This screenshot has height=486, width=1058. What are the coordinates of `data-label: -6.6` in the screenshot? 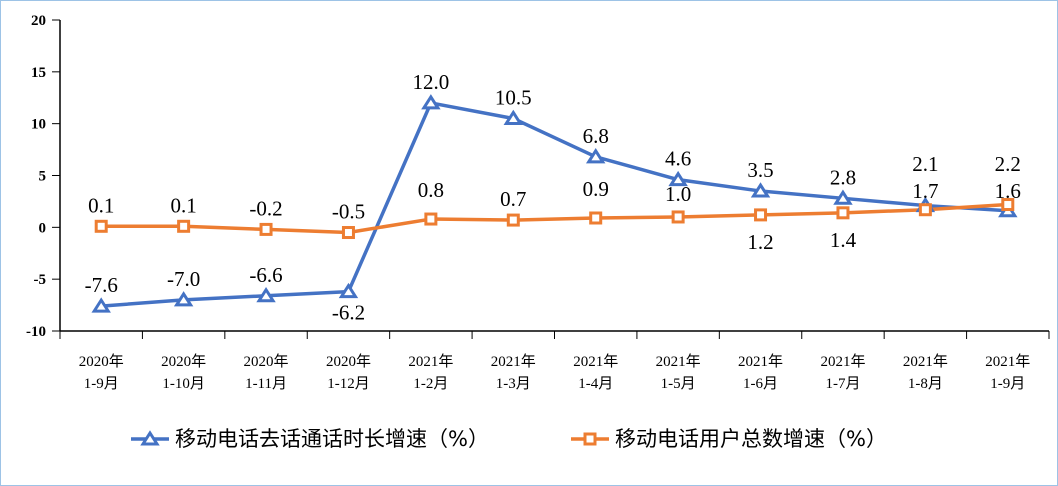 It's located at (265, 275).